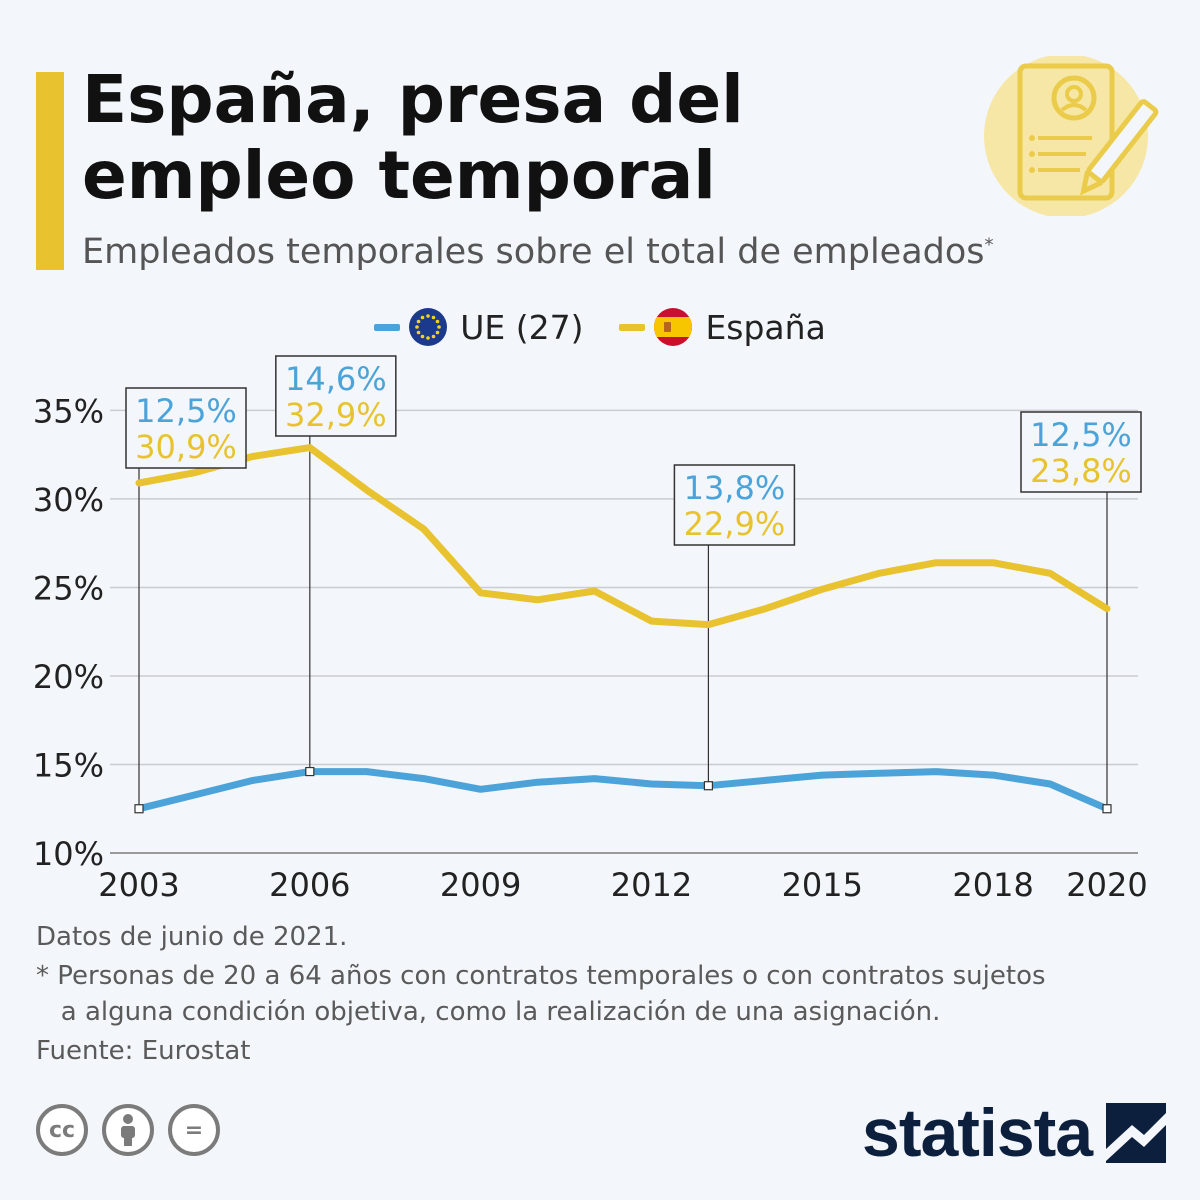 This screenshot has width=1200, height=1200. I want to click on cc-icon: cc, so click(62, 1130).